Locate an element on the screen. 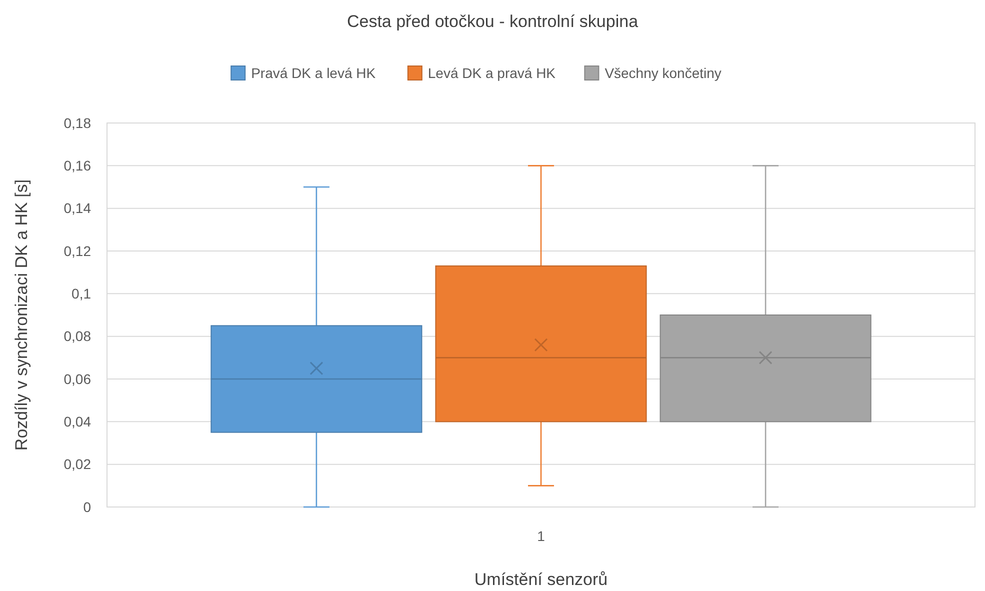 This screenshot has height=591, width=985. y-tick-label: 0,08 is located at coordinates (78, 336).